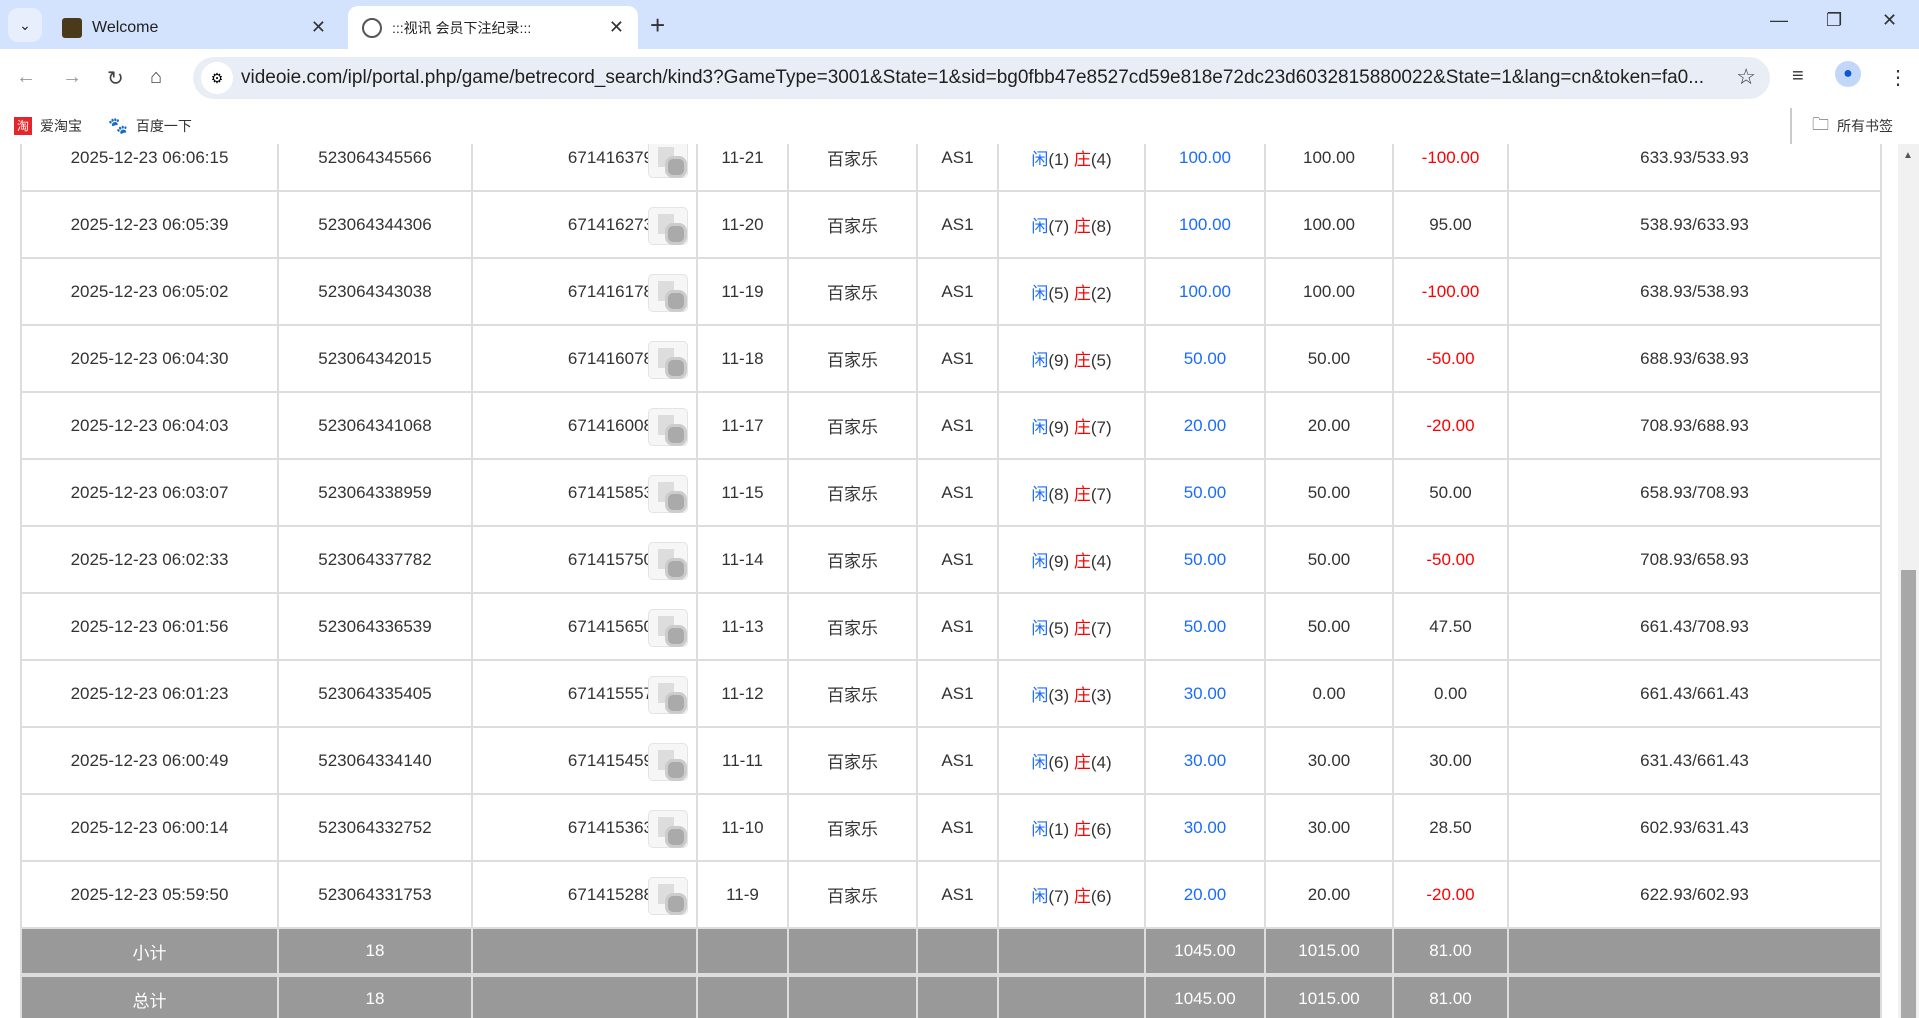 This screenshot has height=1018, width=1919. Describe the element at coordinates (1890, 20) in the screenshot. I see `close-window-icon: ✕` at that location.